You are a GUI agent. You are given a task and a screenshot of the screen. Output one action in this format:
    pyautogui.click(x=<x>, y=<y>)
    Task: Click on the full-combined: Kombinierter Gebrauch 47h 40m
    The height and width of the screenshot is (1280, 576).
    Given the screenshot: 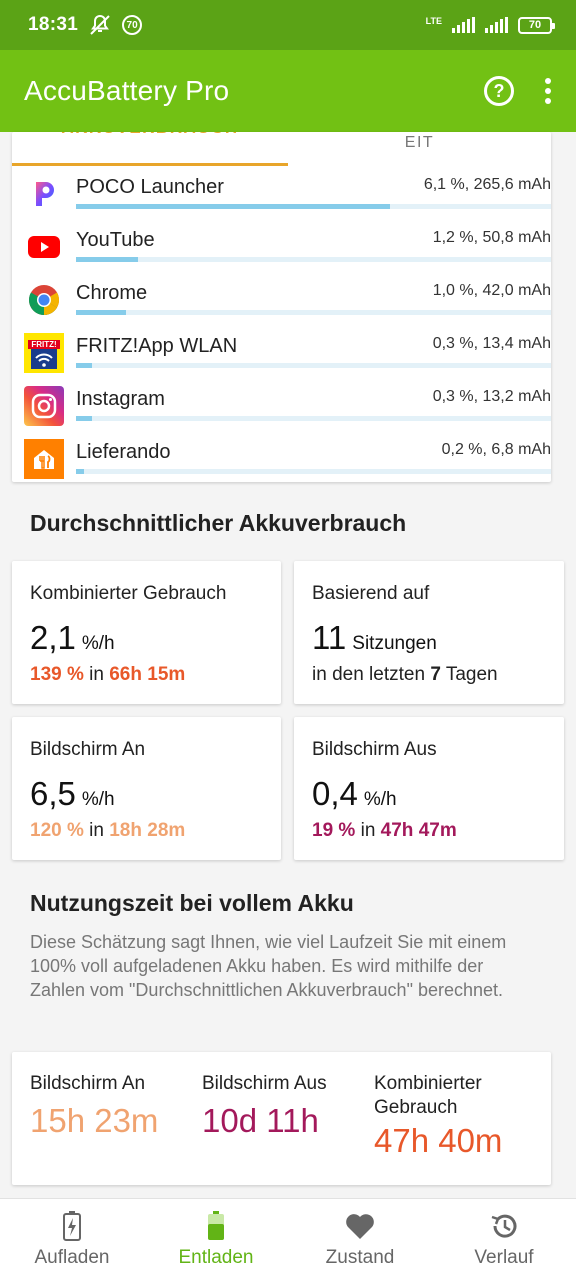 What is the action you would take?
    pyautogui.click(x=454, y=1116)
    